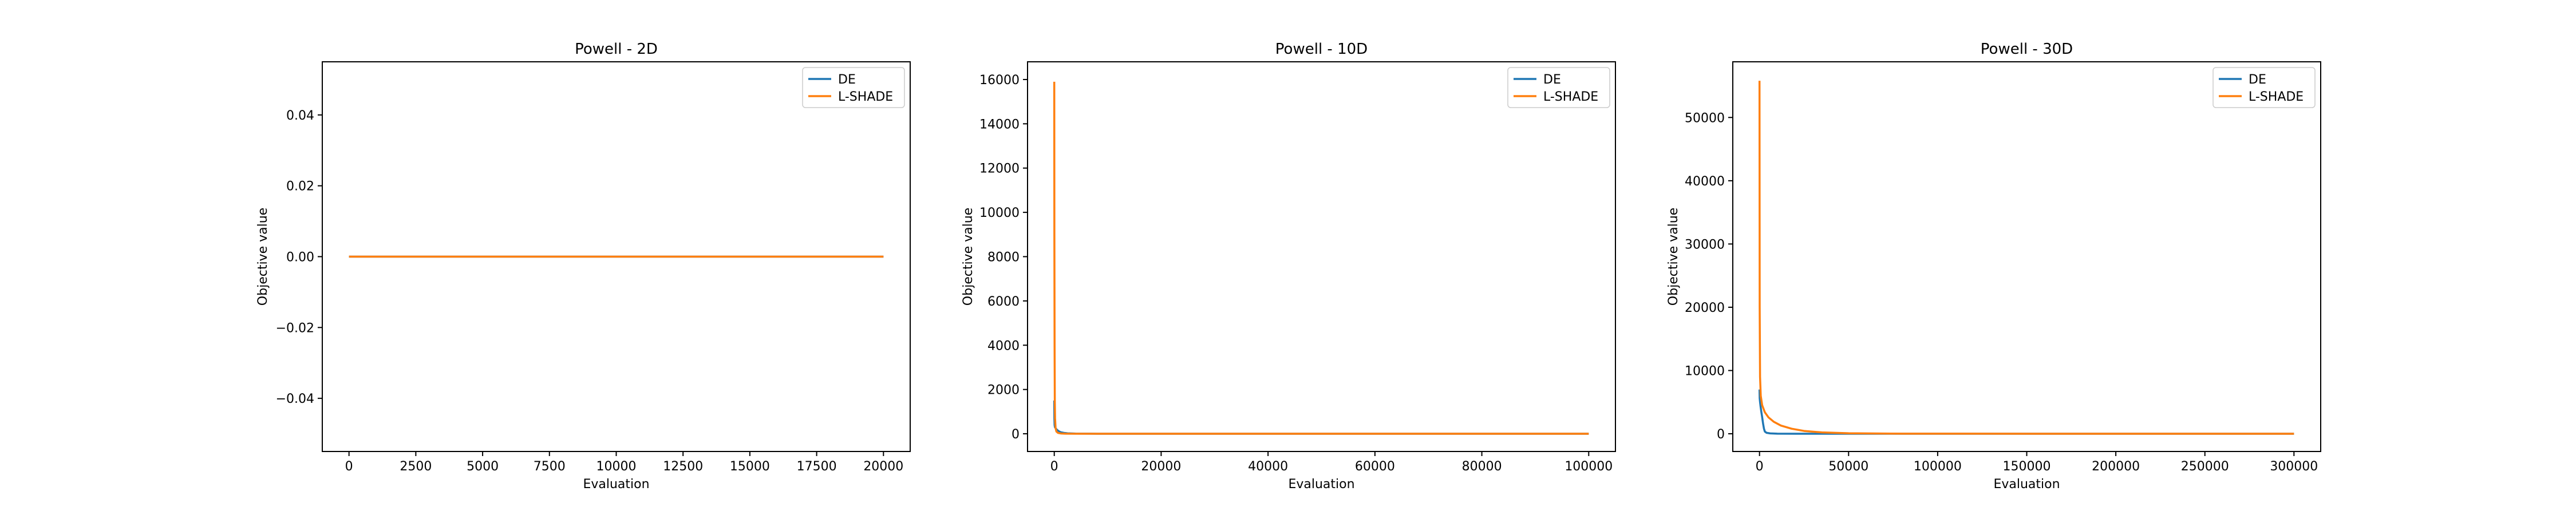  What do you see at coordinates (1705, 118) in the screenshot?
I see `y-tick-label: 50000` at bounding box center [1705, 118].